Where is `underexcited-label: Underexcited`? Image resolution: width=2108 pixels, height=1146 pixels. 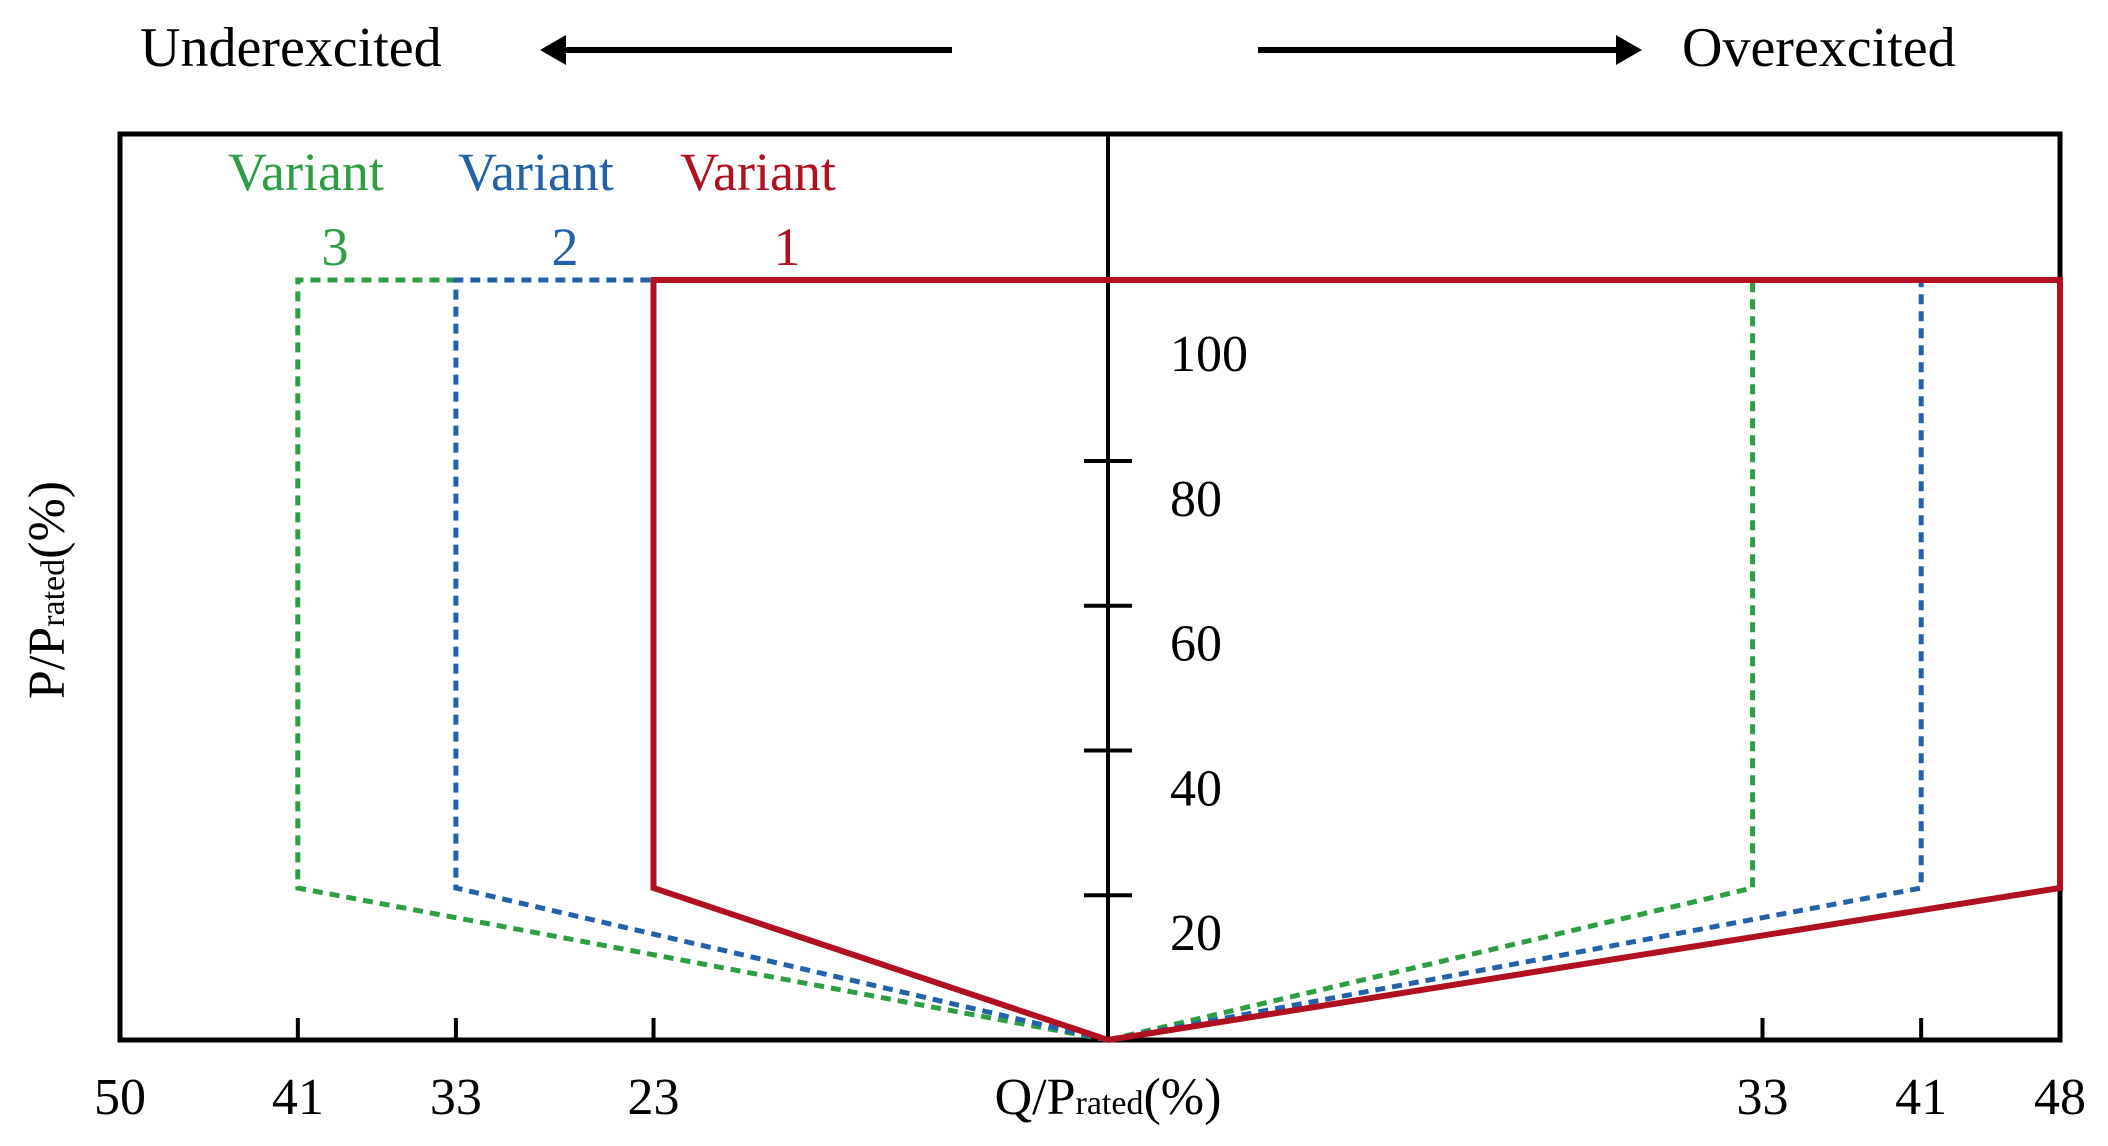
underexcited-label: Underexcited is located at coordinates (291, 48).